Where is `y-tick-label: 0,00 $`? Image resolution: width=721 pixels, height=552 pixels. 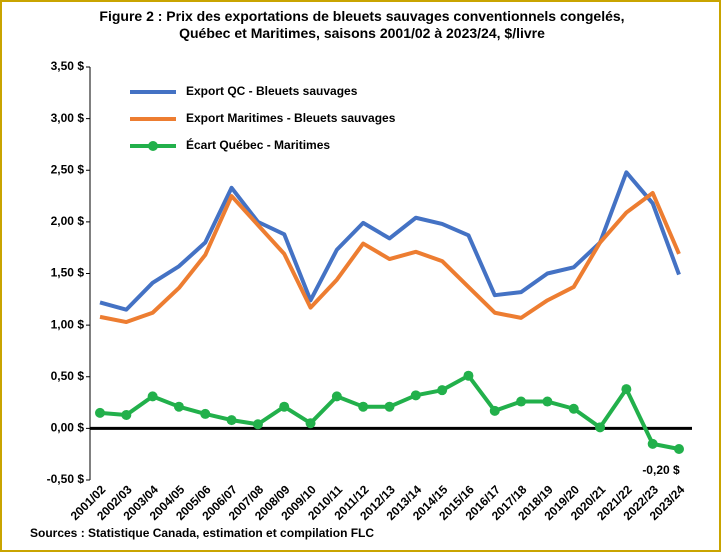 y-tick-label: 0,00 $ is located at coordinates (68, 428).